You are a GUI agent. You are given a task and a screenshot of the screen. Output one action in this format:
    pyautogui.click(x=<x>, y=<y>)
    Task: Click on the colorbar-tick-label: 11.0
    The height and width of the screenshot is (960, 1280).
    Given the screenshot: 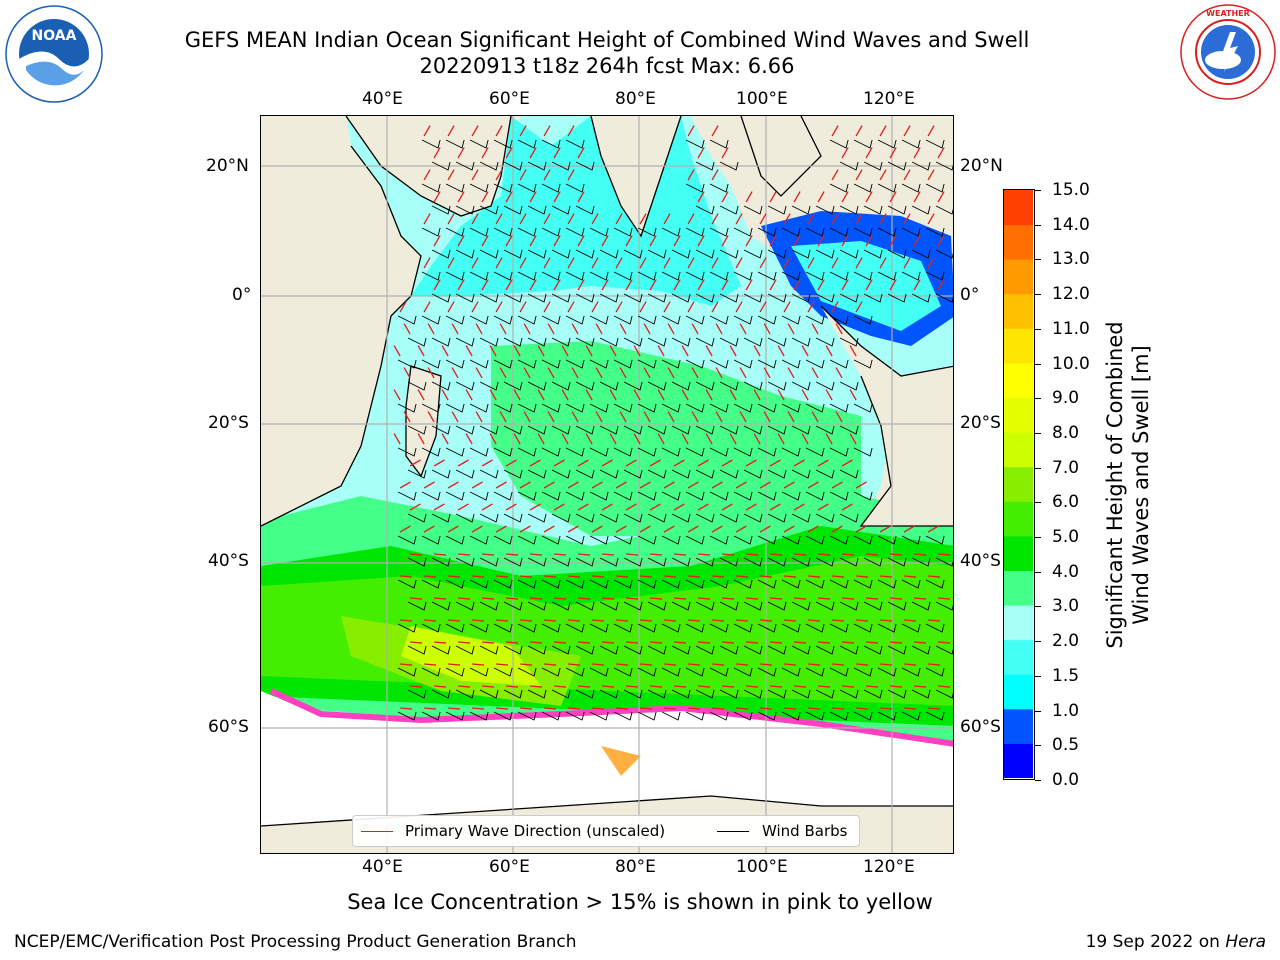 What is the action you would take?
    pyautogui.click(x=1071, y=328)
    